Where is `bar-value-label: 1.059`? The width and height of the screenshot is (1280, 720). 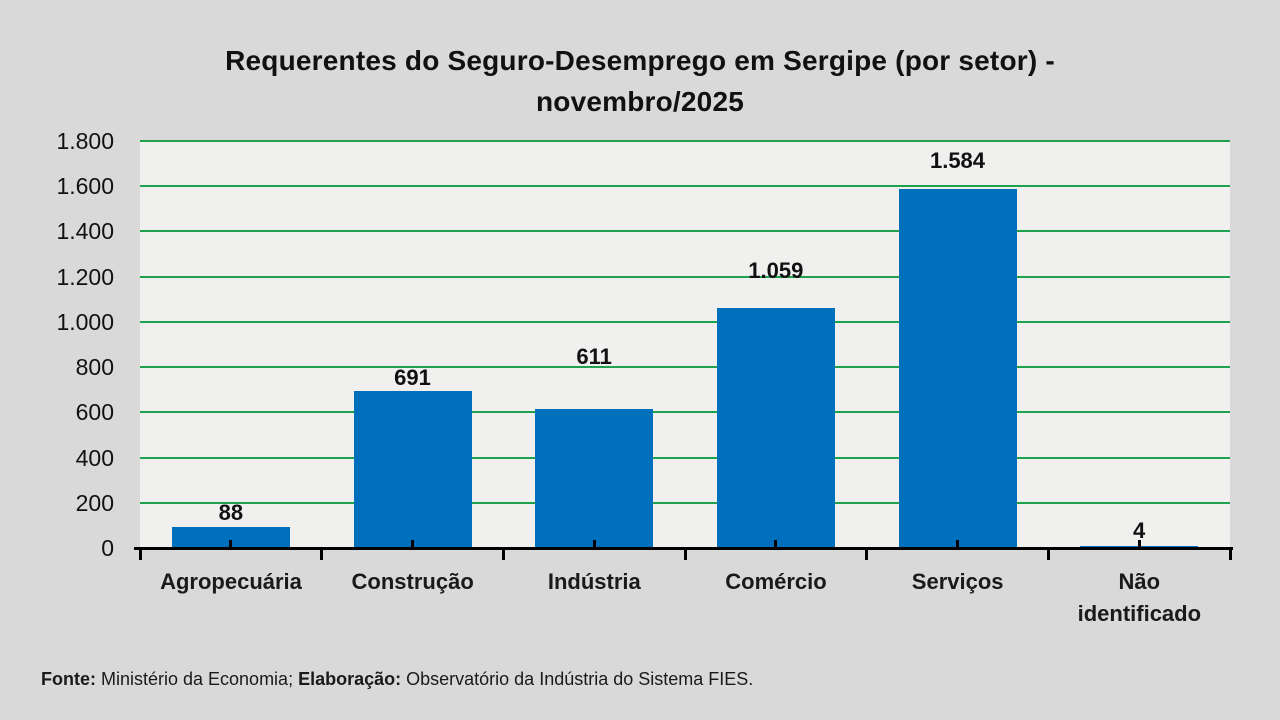 bar-value-label: 1.059 is located at coordinates (776, 270).